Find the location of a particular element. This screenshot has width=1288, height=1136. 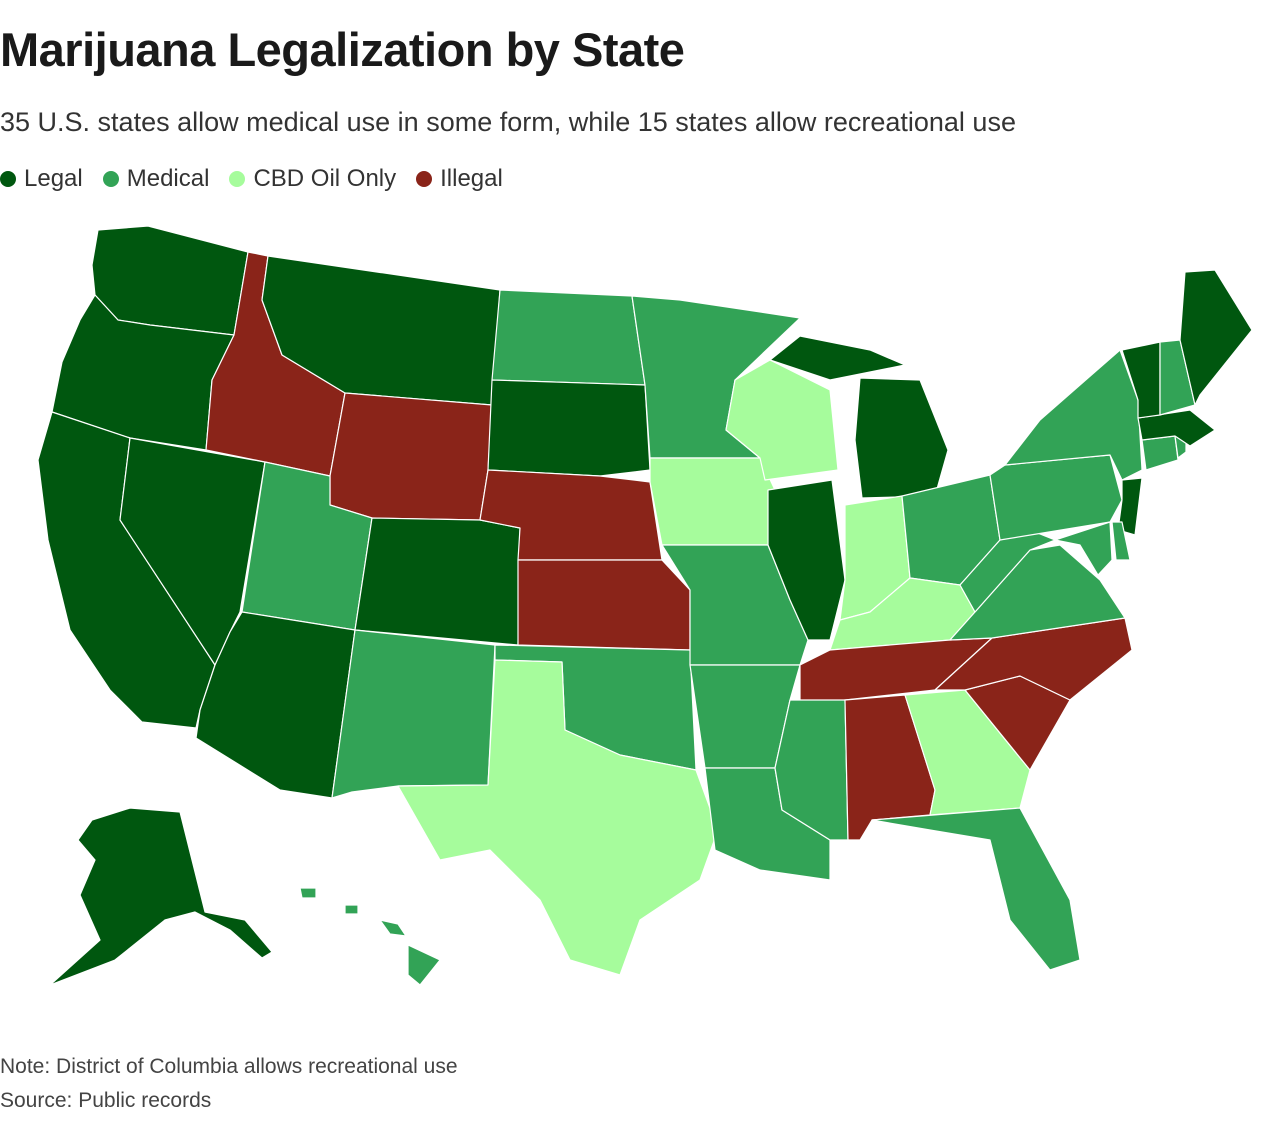

legend-swatch-cbd is located at coordinates (237, 179).